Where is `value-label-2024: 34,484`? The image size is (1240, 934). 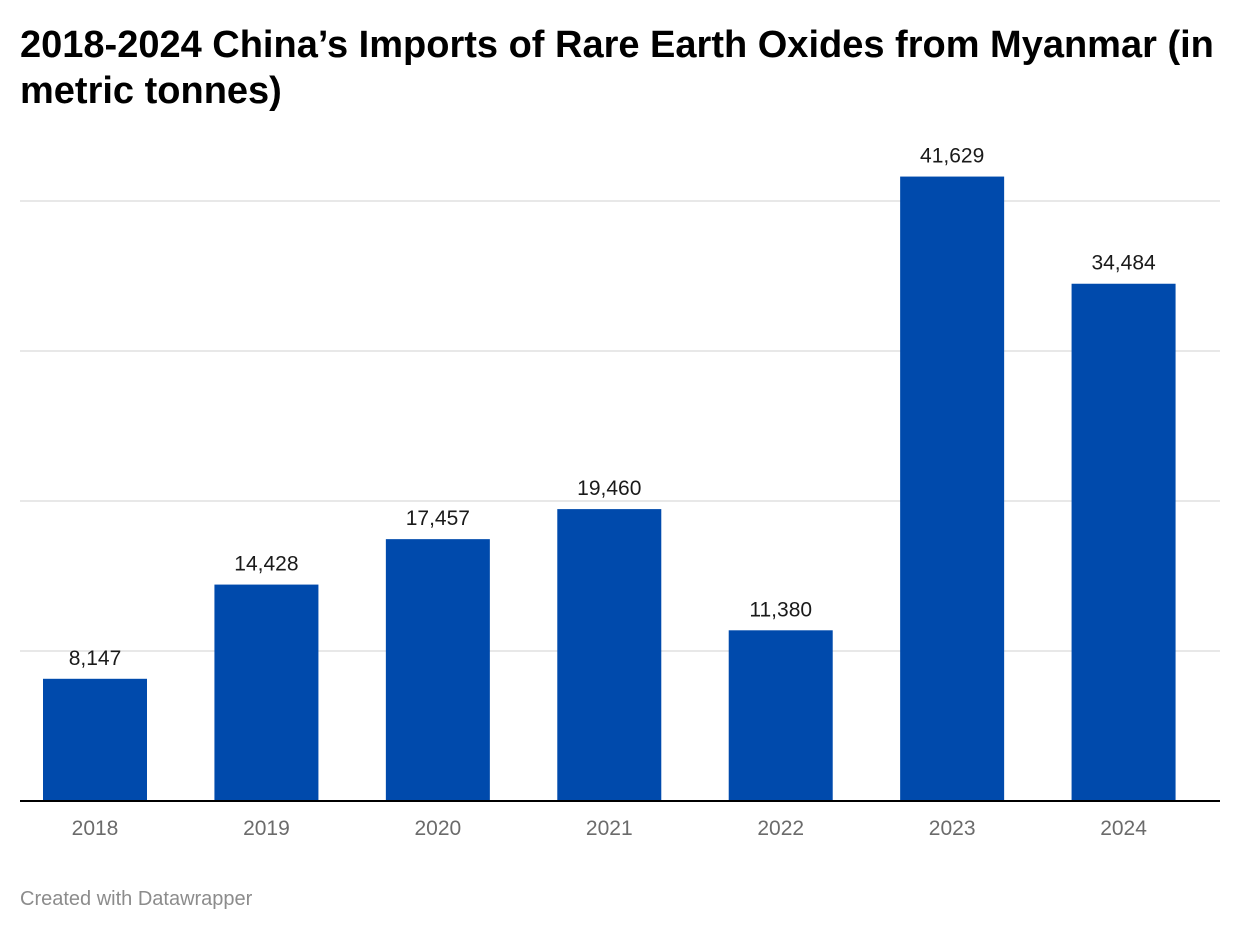
value-label-2024: 34,484 is located at coordinates (1123, 263).